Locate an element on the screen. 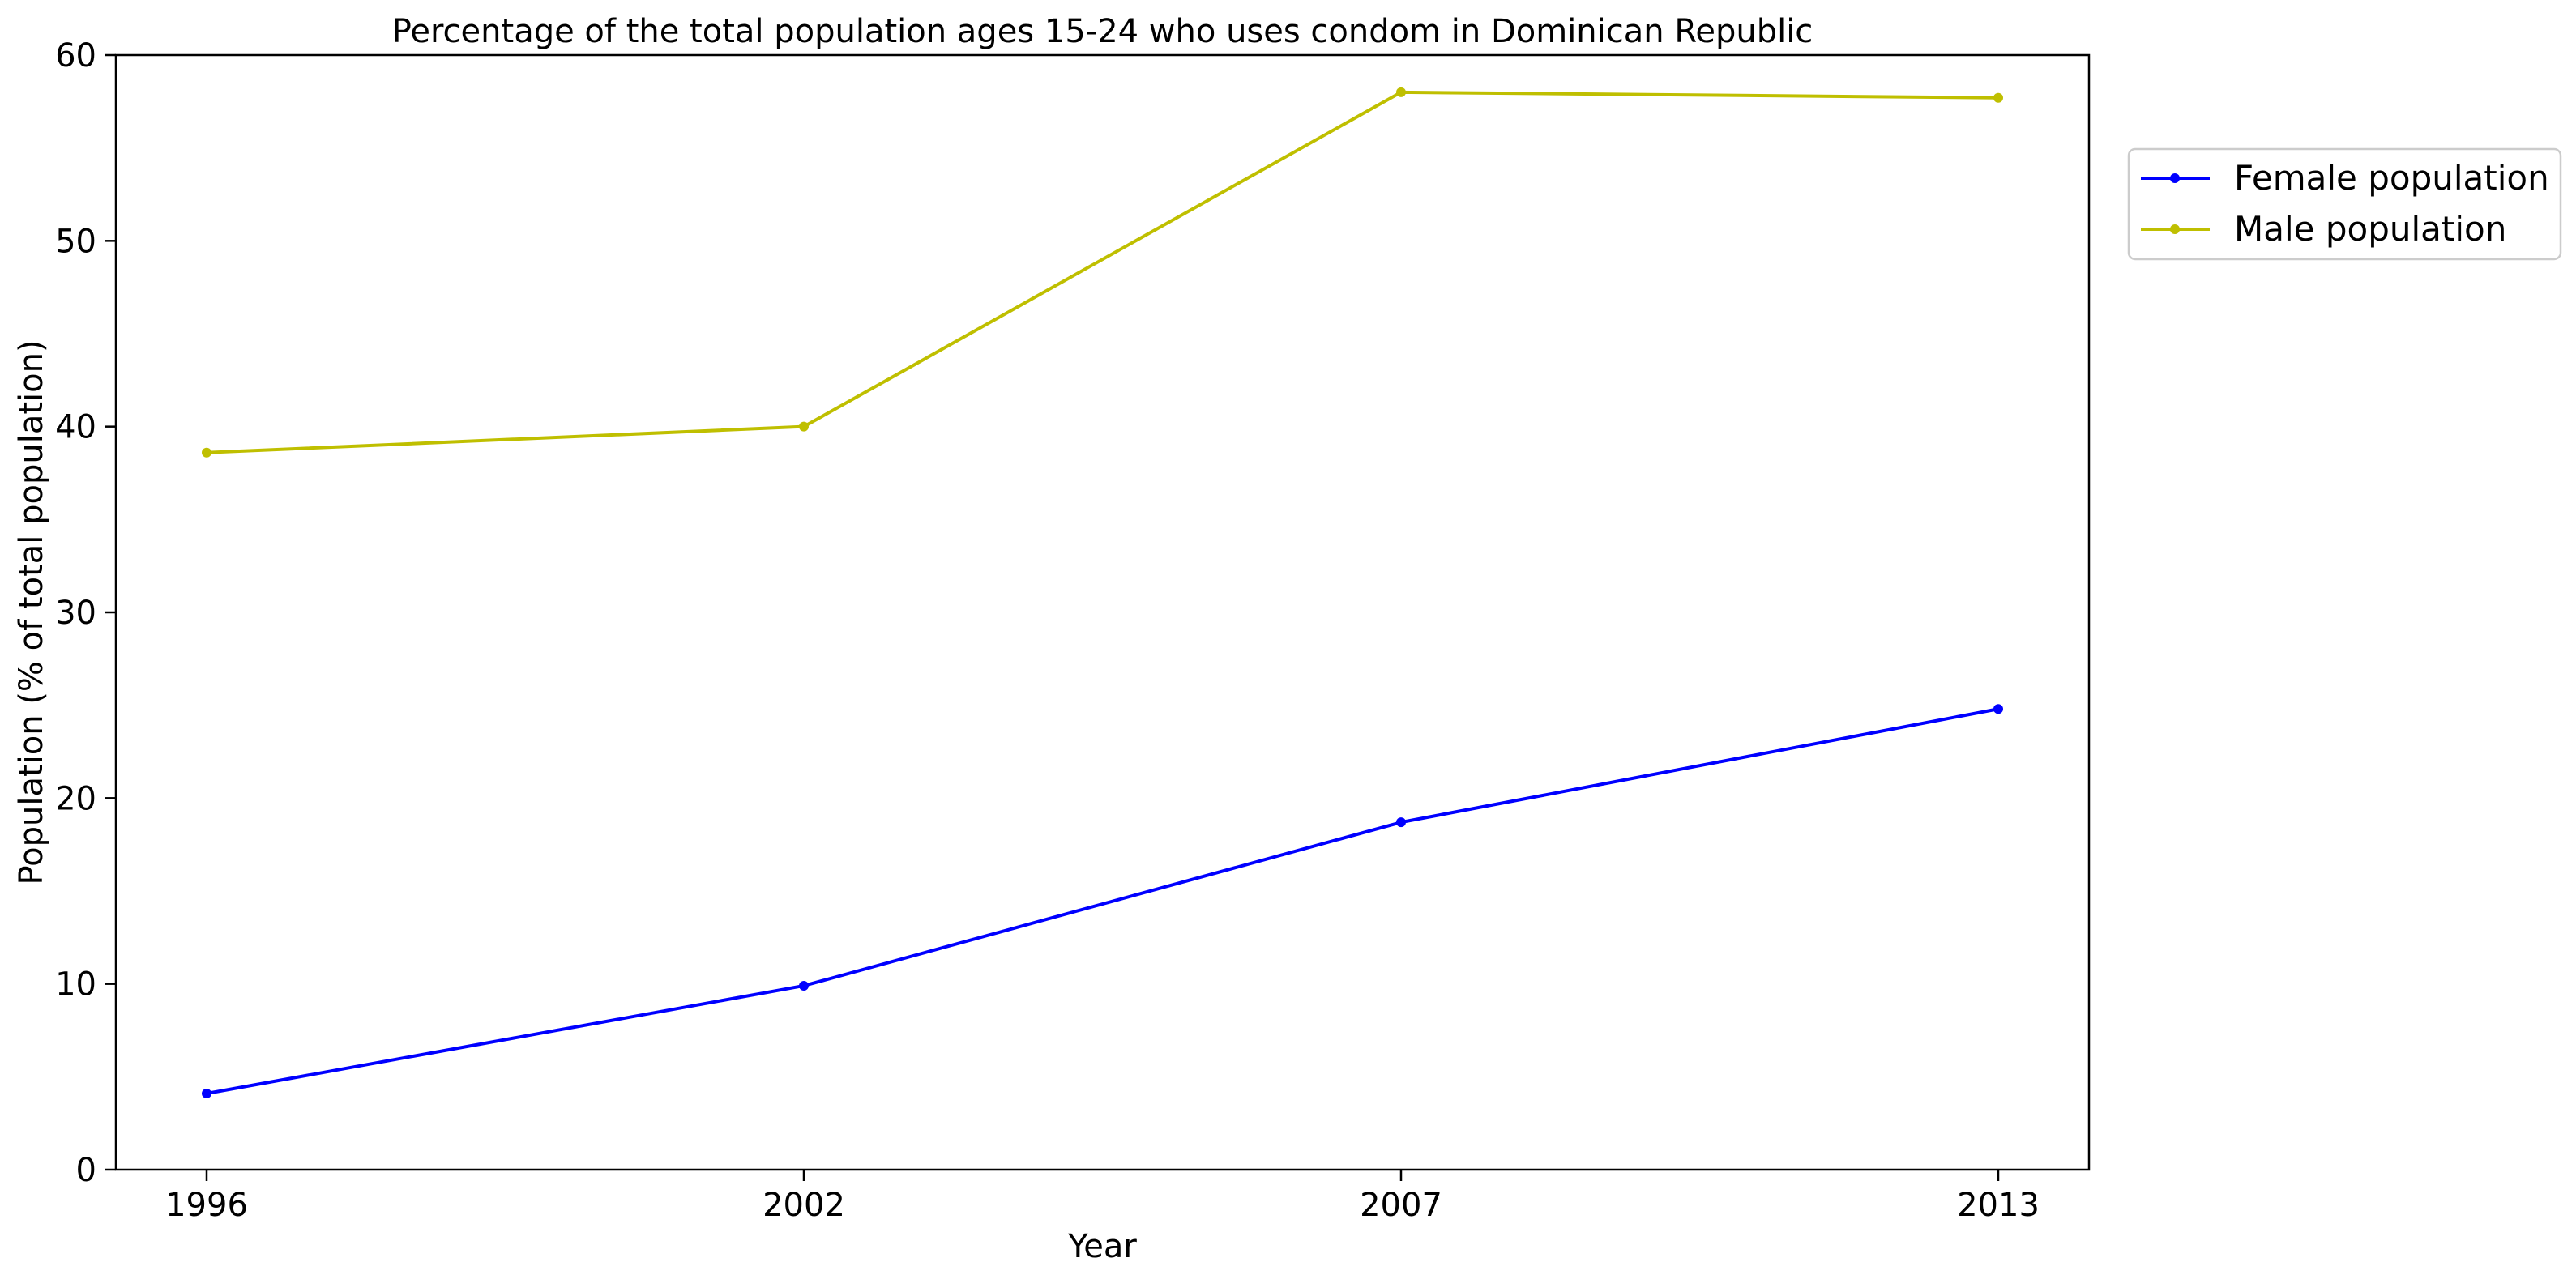 The height and width of the screenshot is (1279, 2576). y-axis: 0 10 20 30 40 50 60 is located at coordinates (85, 613).